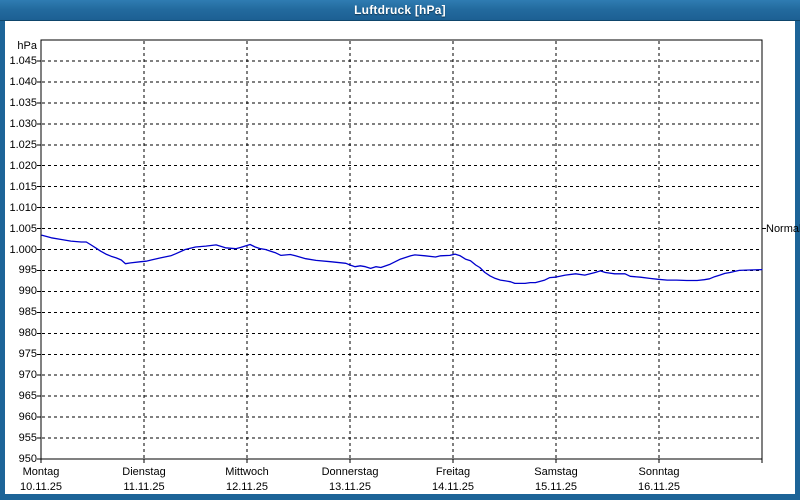 This screenshot has height=500, width=800. I want to click on y-tick-label: 960, so click(27, 417).